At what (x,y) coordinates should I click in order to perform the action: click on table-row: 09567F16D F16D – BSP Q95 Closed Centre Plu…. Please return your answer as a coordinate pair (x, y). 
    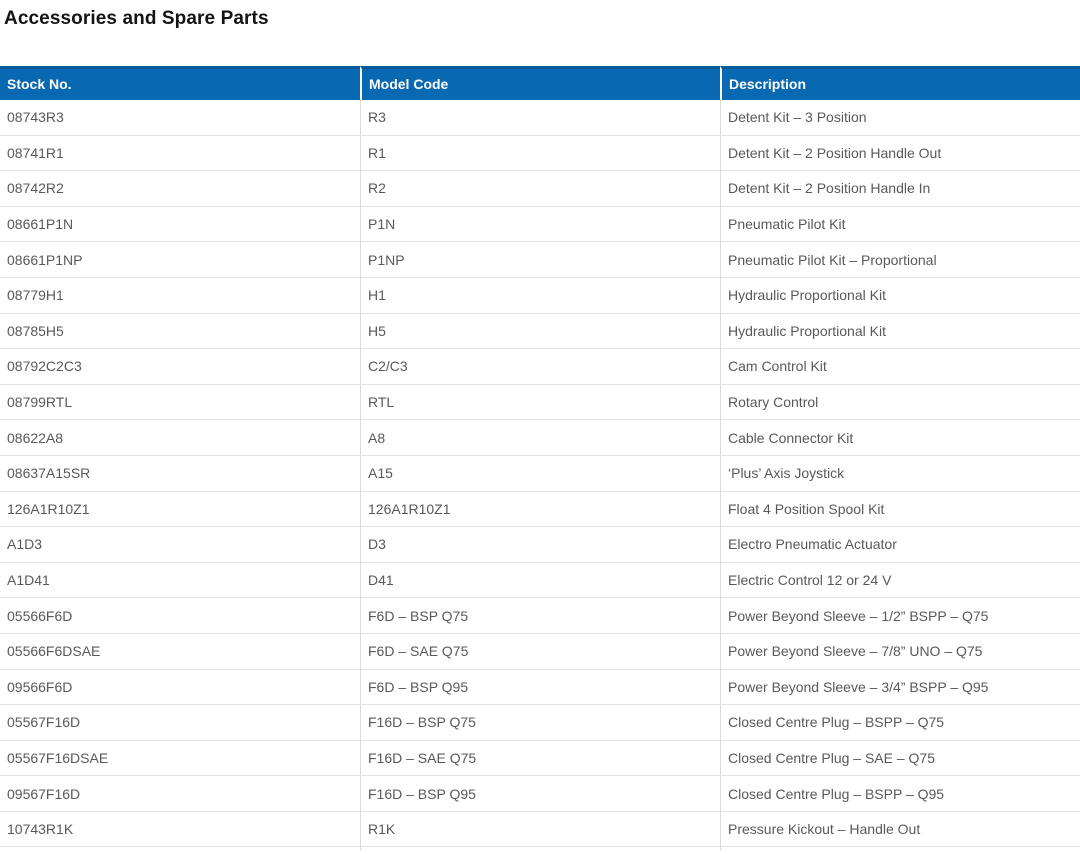
    Looking at the image, I should click on (540, 794).